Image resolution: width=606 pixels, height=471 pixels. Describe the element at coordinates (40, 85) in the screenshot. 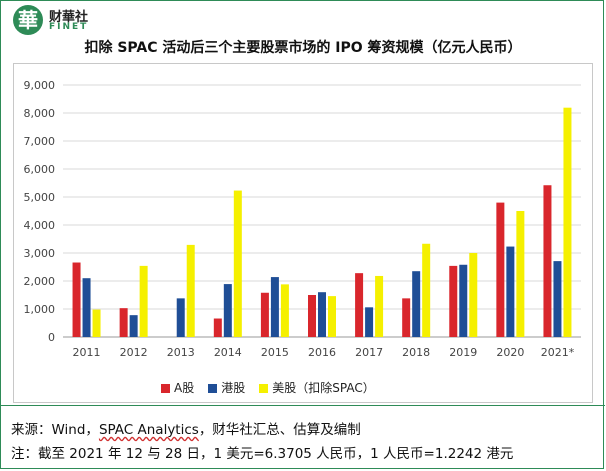

I see `y-tick-label: 9,000` at that location.